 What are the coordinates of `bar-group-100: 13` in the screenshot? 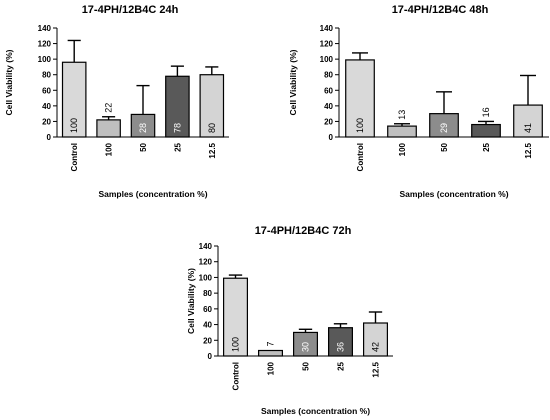 It's located at (402, 124).